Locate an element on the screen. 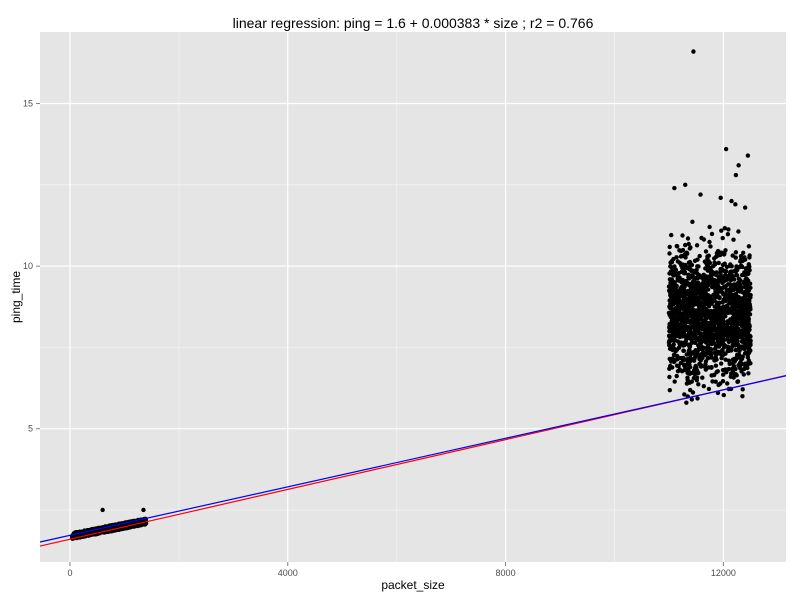 This screenshot has width=800, height=600. x-tick-label: 0 is located at coordinates (69, 573).